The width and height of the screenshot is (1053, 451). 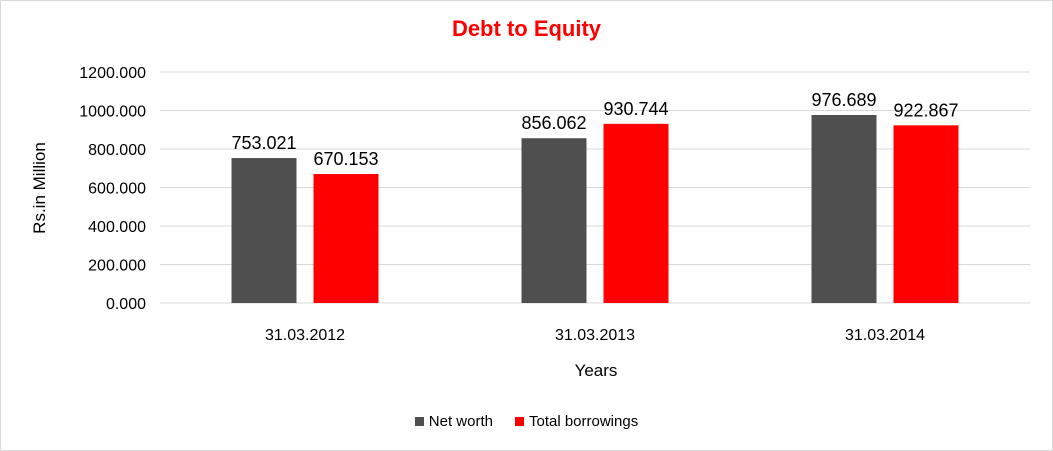 What do you see at coordinates (263, 143) in the screenshot?
I see `data-label: 753.021` at bounding box center [263, 143].